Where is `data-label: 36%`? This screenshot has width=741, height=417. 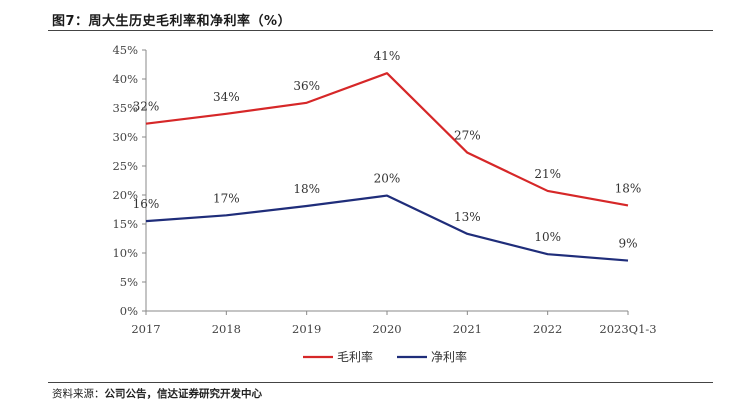 data-label: 36% is located at coordinates (306, 86).